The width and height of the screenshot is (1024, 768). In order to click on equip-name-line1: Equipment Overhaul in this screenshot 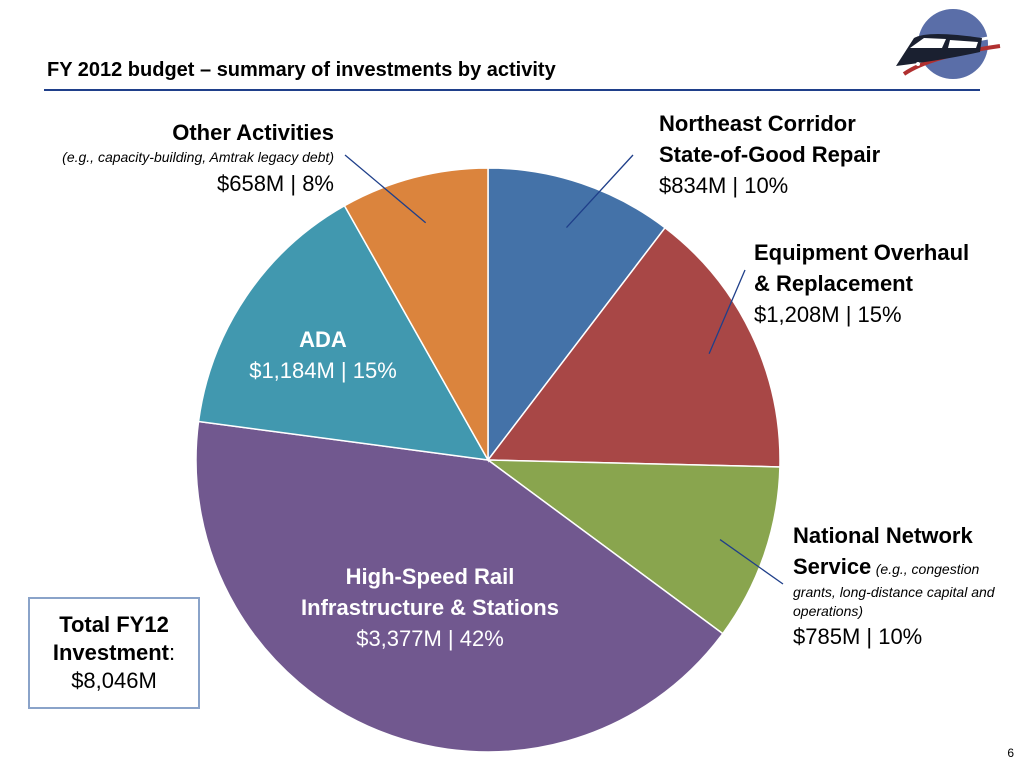, I will do `click(862, 252)`.